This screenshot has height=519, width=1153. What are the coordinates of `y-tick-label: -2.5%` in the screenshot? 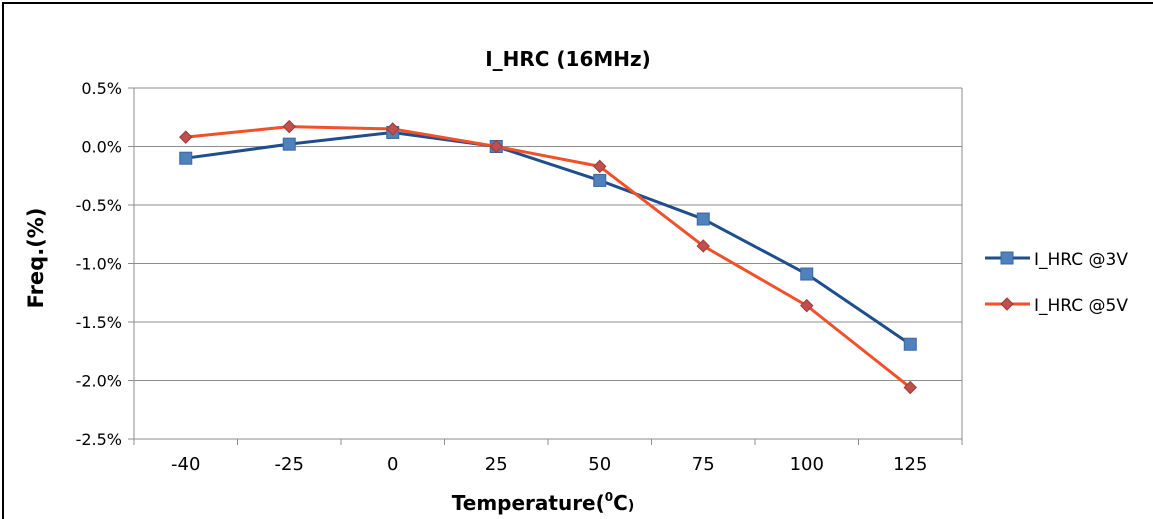 It's located at (99, 439).